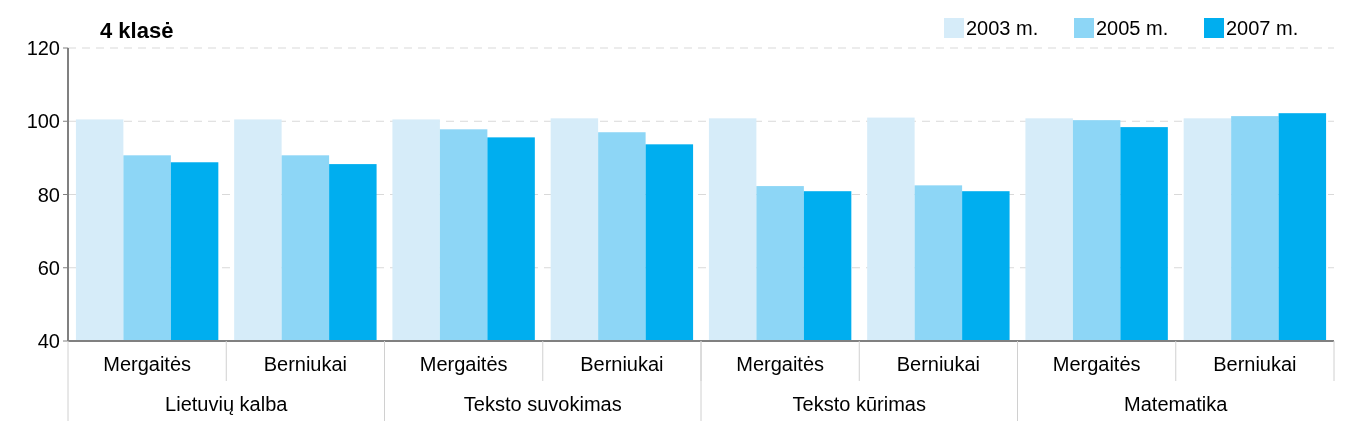  I want to click on y-tick-label: 40, so click(48, 341).